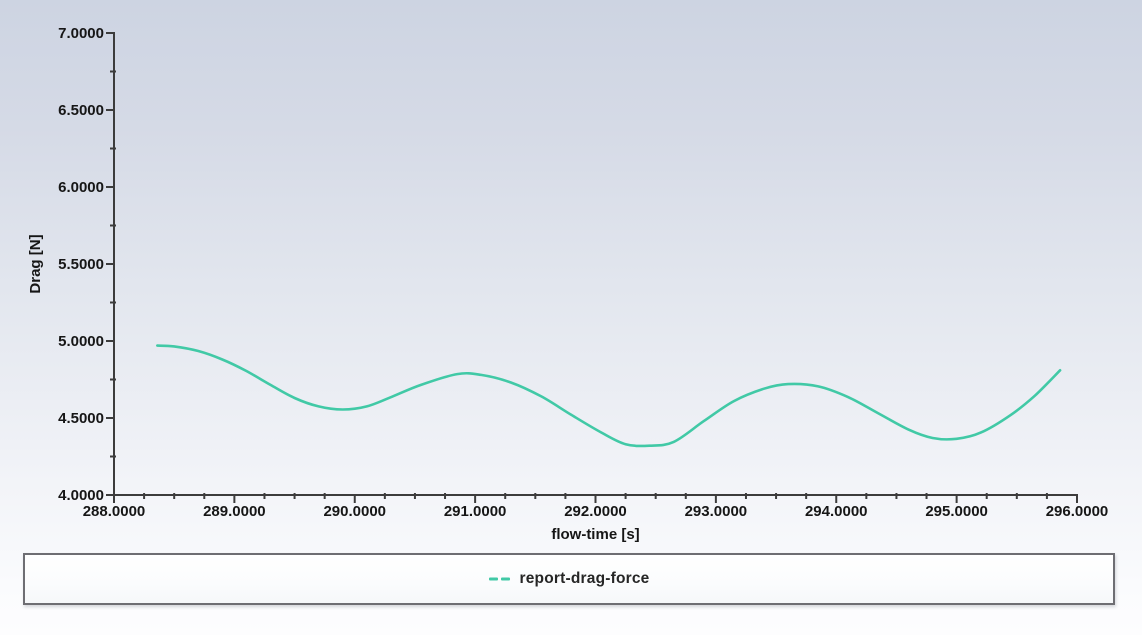 This screenshot has height=635, width=1142. Describe the element at coordinates (584, 578) in the screenshot. I see `legend-label: report-drag-force` at that location.